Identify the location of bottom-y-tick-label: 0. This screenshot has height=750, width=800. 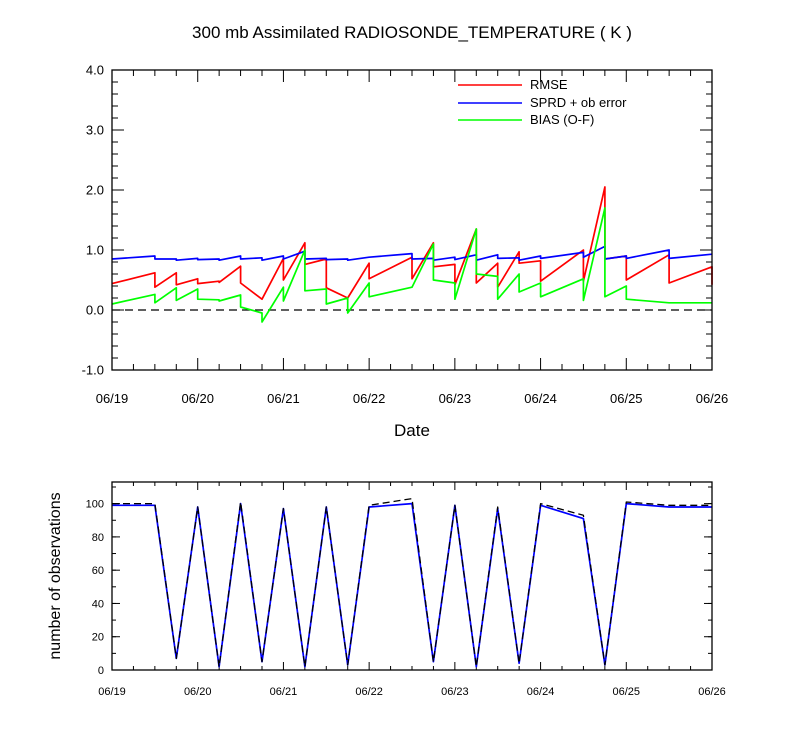
(101, 671).